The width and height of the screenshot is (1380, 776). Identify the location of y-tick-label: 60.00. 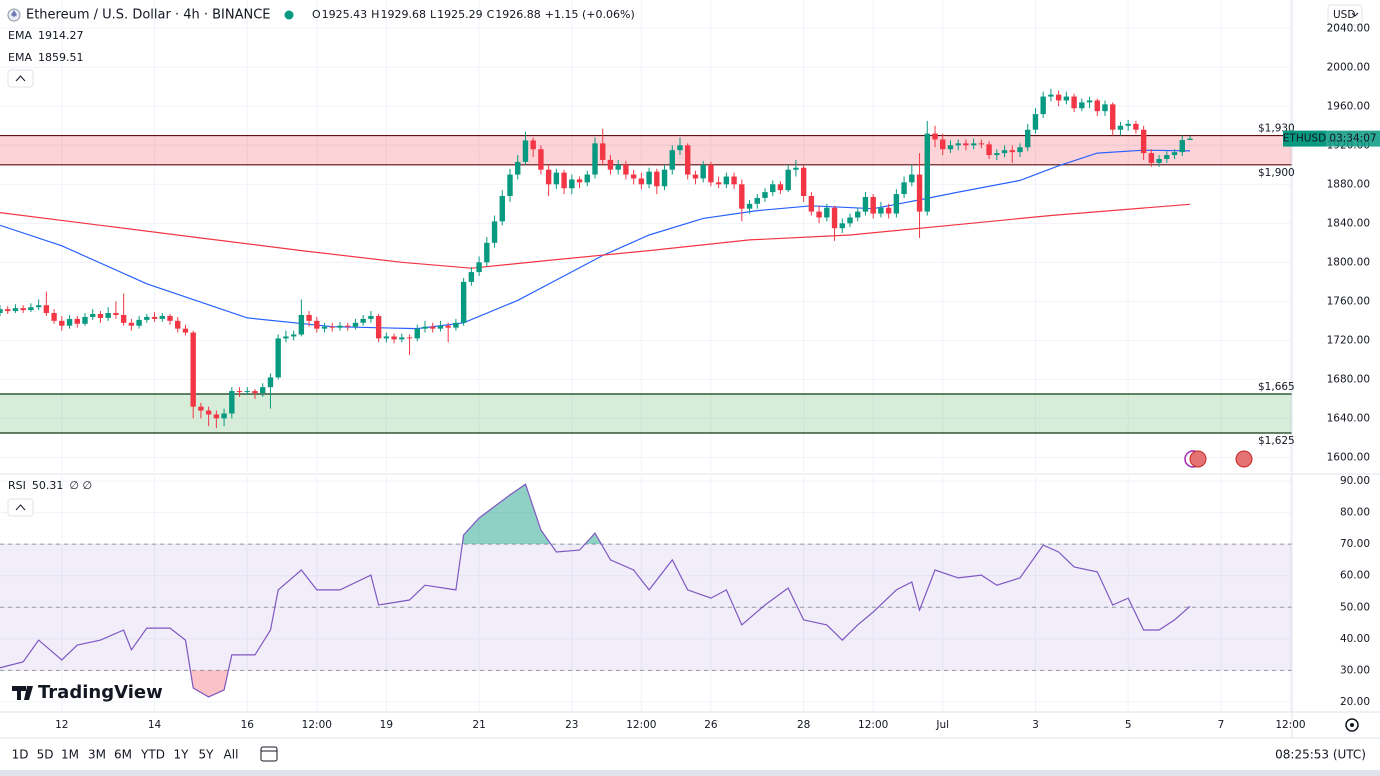
(1355, 576).